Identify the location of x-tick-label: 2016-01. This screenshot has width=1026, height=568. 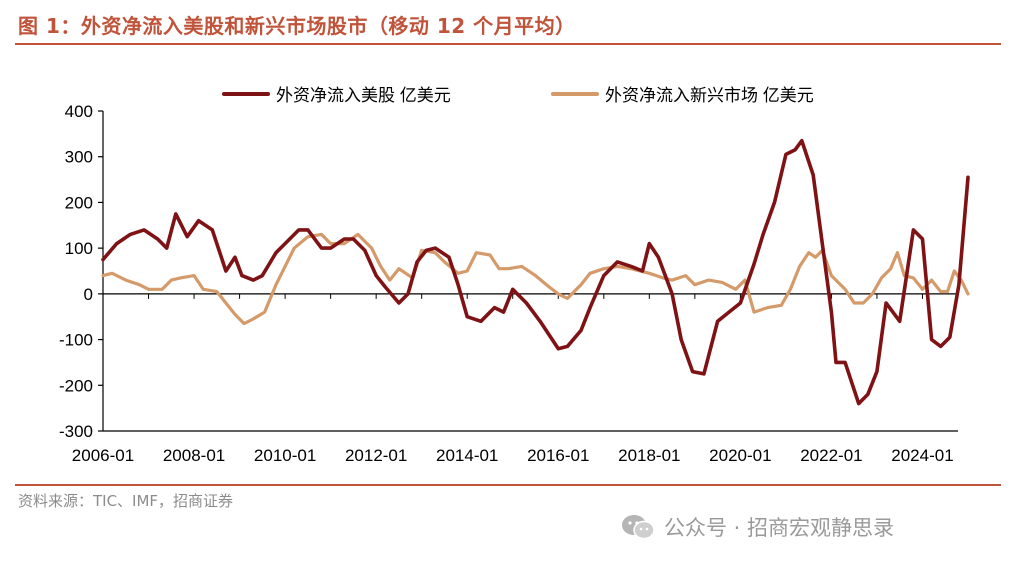
(558, 455).